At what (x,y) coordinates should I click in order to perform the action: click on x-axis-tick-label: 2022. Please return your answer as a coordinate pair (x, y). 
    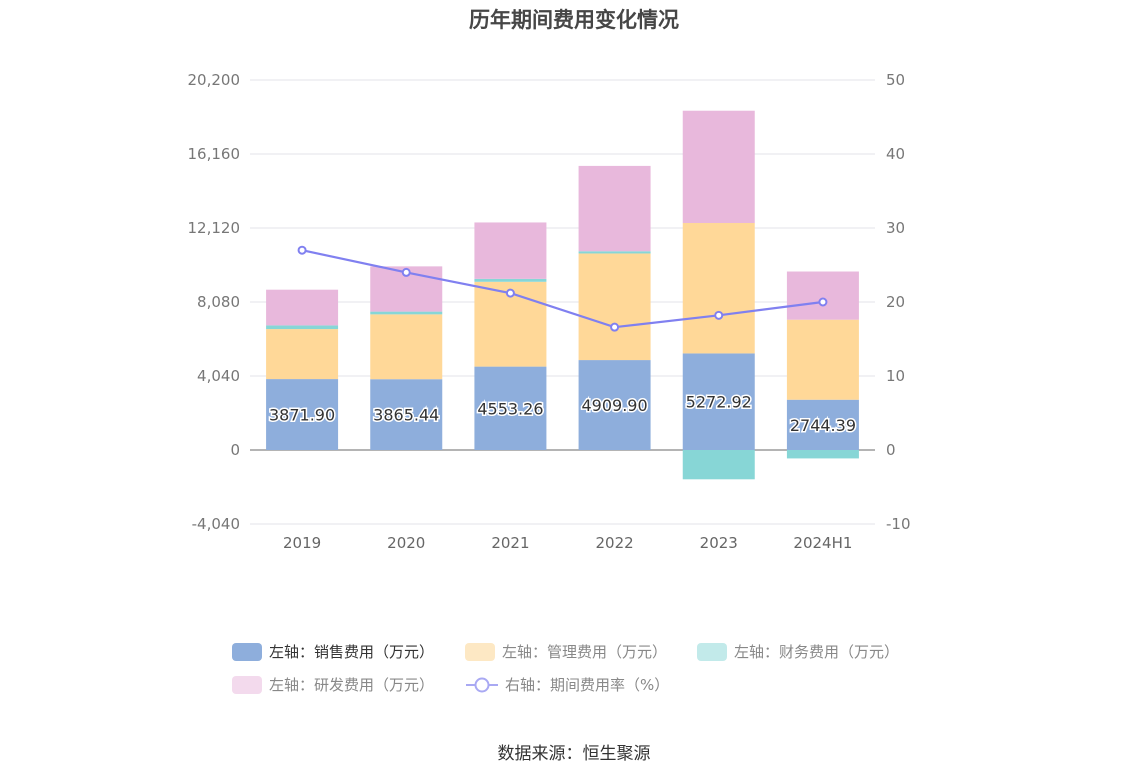
    Looking at the image, I should click on (614, 543).